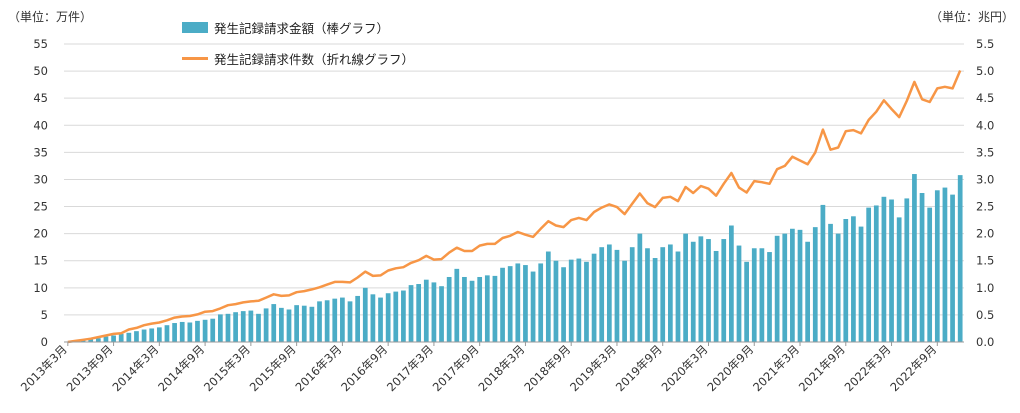 The width and height of the screenshot is (1020, 413). Describe the element at coordinates (985, 179) in the screenshot. I see `right-tick-label: 3.0` at that location.